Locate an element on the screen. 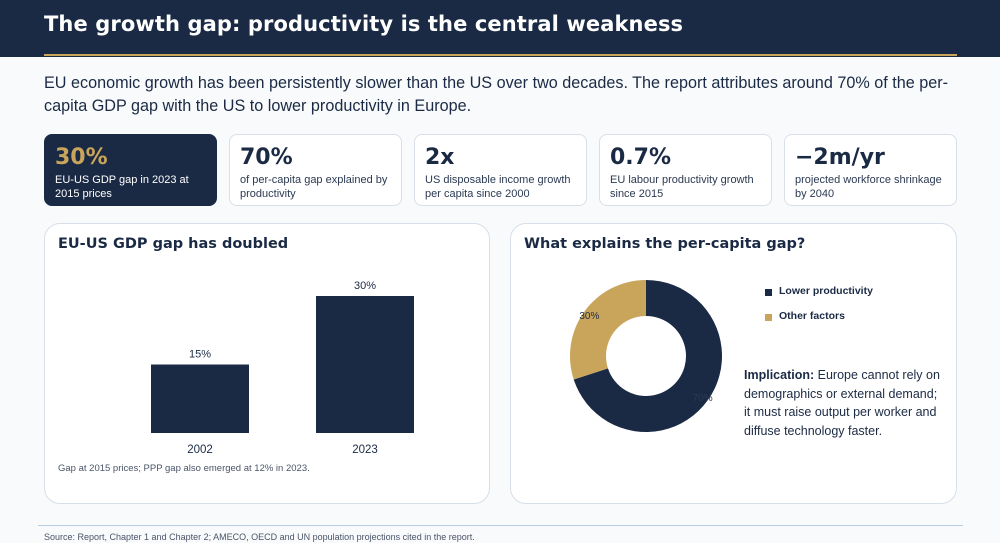 This screenshot has width=1000, height=543. stat-value: 0.7% is located at coordinates (641, 157).